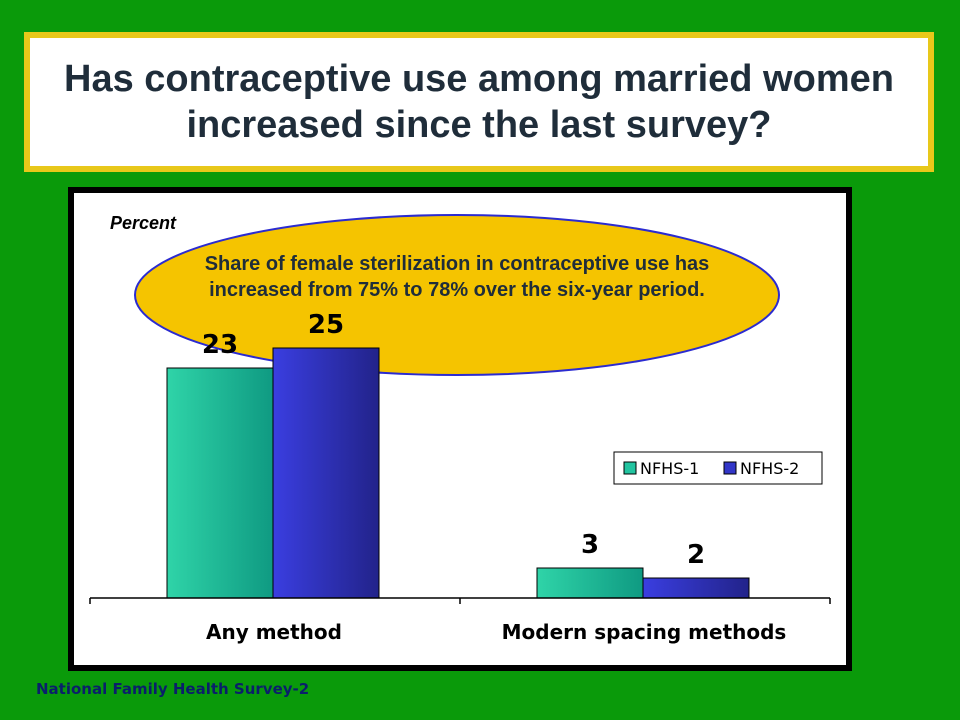 This screenshot has height=720, width=960. I want to click on y-axis-label: Percent, so click(143, 223).